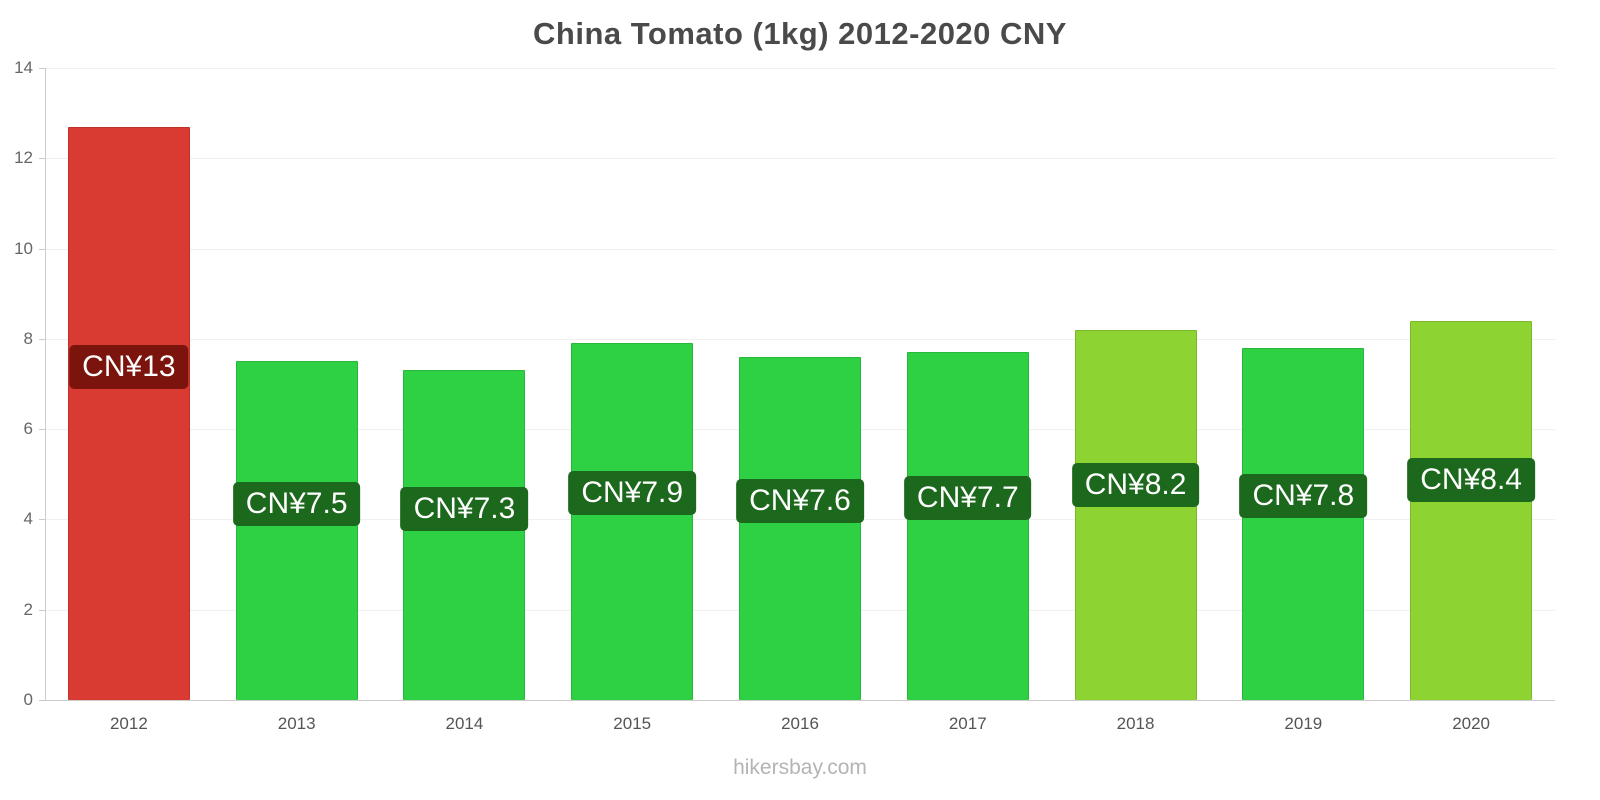  Describe the element at coordinates (800, 723) in the screenshot. I see `x-axis-label-2016: 2016` at that location.